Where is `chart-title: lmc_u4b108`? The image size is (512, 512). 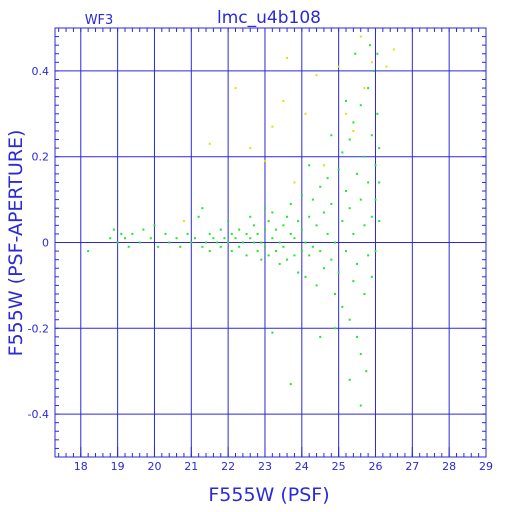
chart-title: lmc_u4b108 is located at coordinates (269, 18).